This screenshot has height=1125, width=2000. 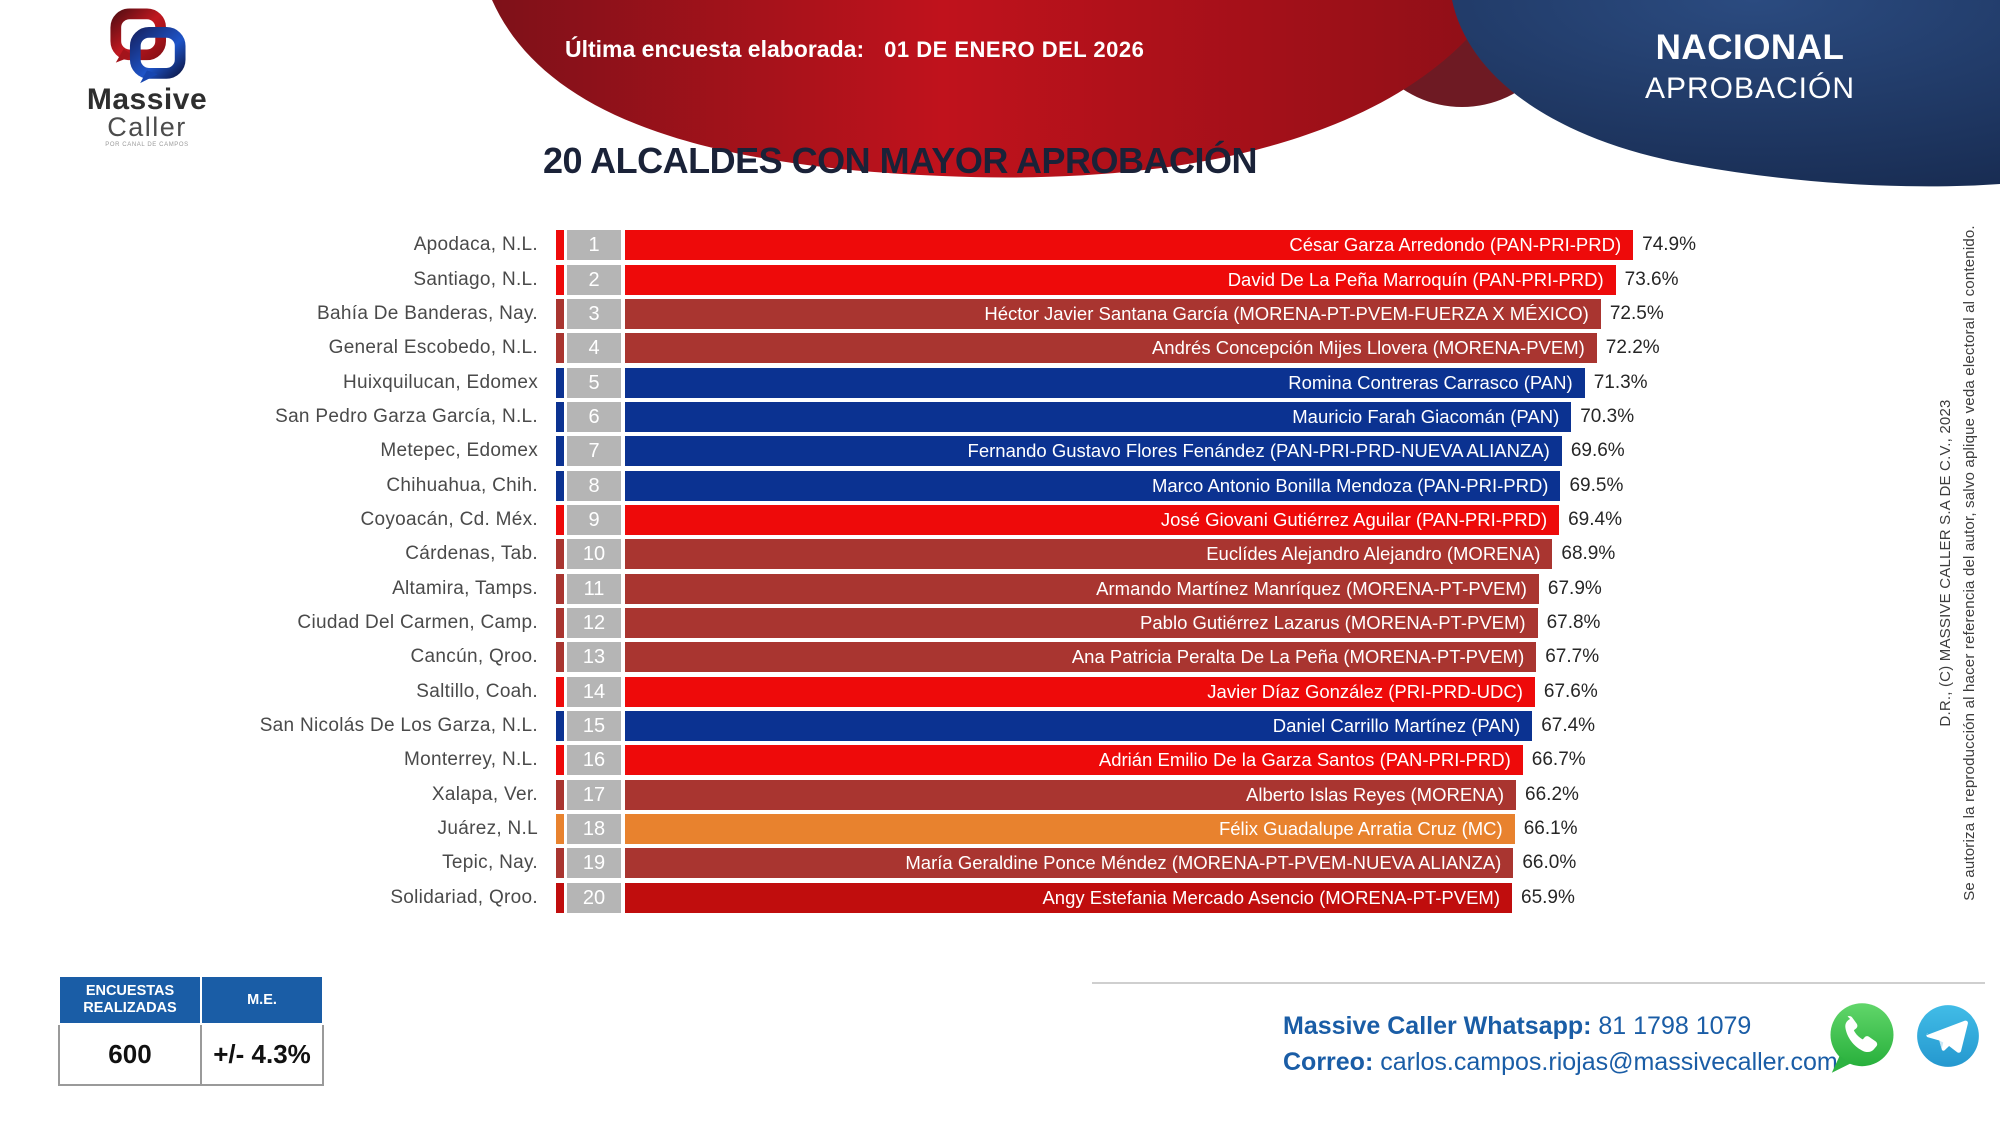 I want to click on region-badge: NACIONAL APROBACIÓN, so click(x=1750, y=67).